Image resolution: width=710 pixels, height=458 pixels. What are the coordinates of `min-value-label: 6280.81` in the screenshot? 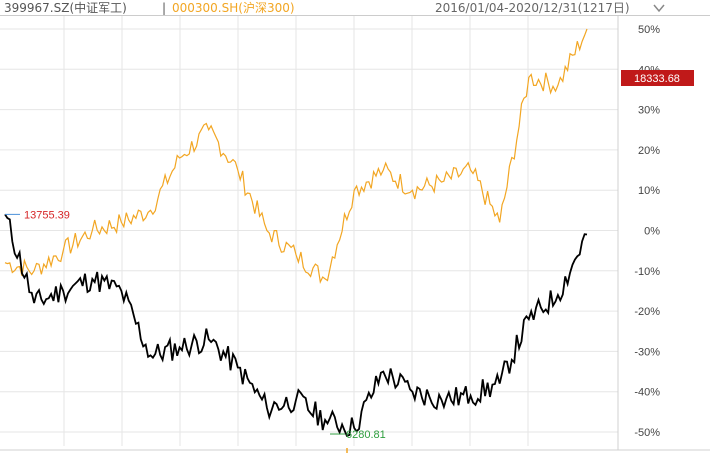 It's located at (366, 435).